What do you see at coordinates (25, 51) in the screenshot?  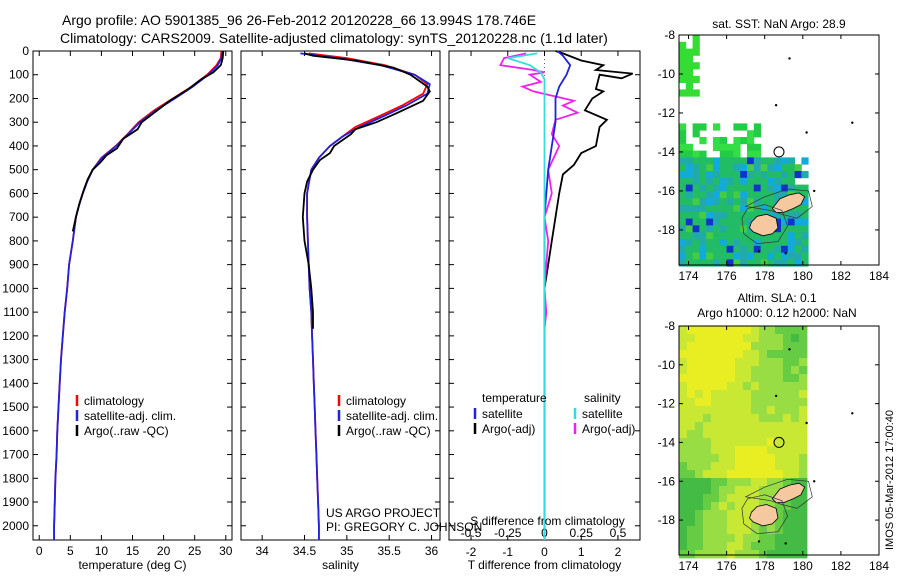 I see `y-tick-label: 0` at bounding box center [25, 51].